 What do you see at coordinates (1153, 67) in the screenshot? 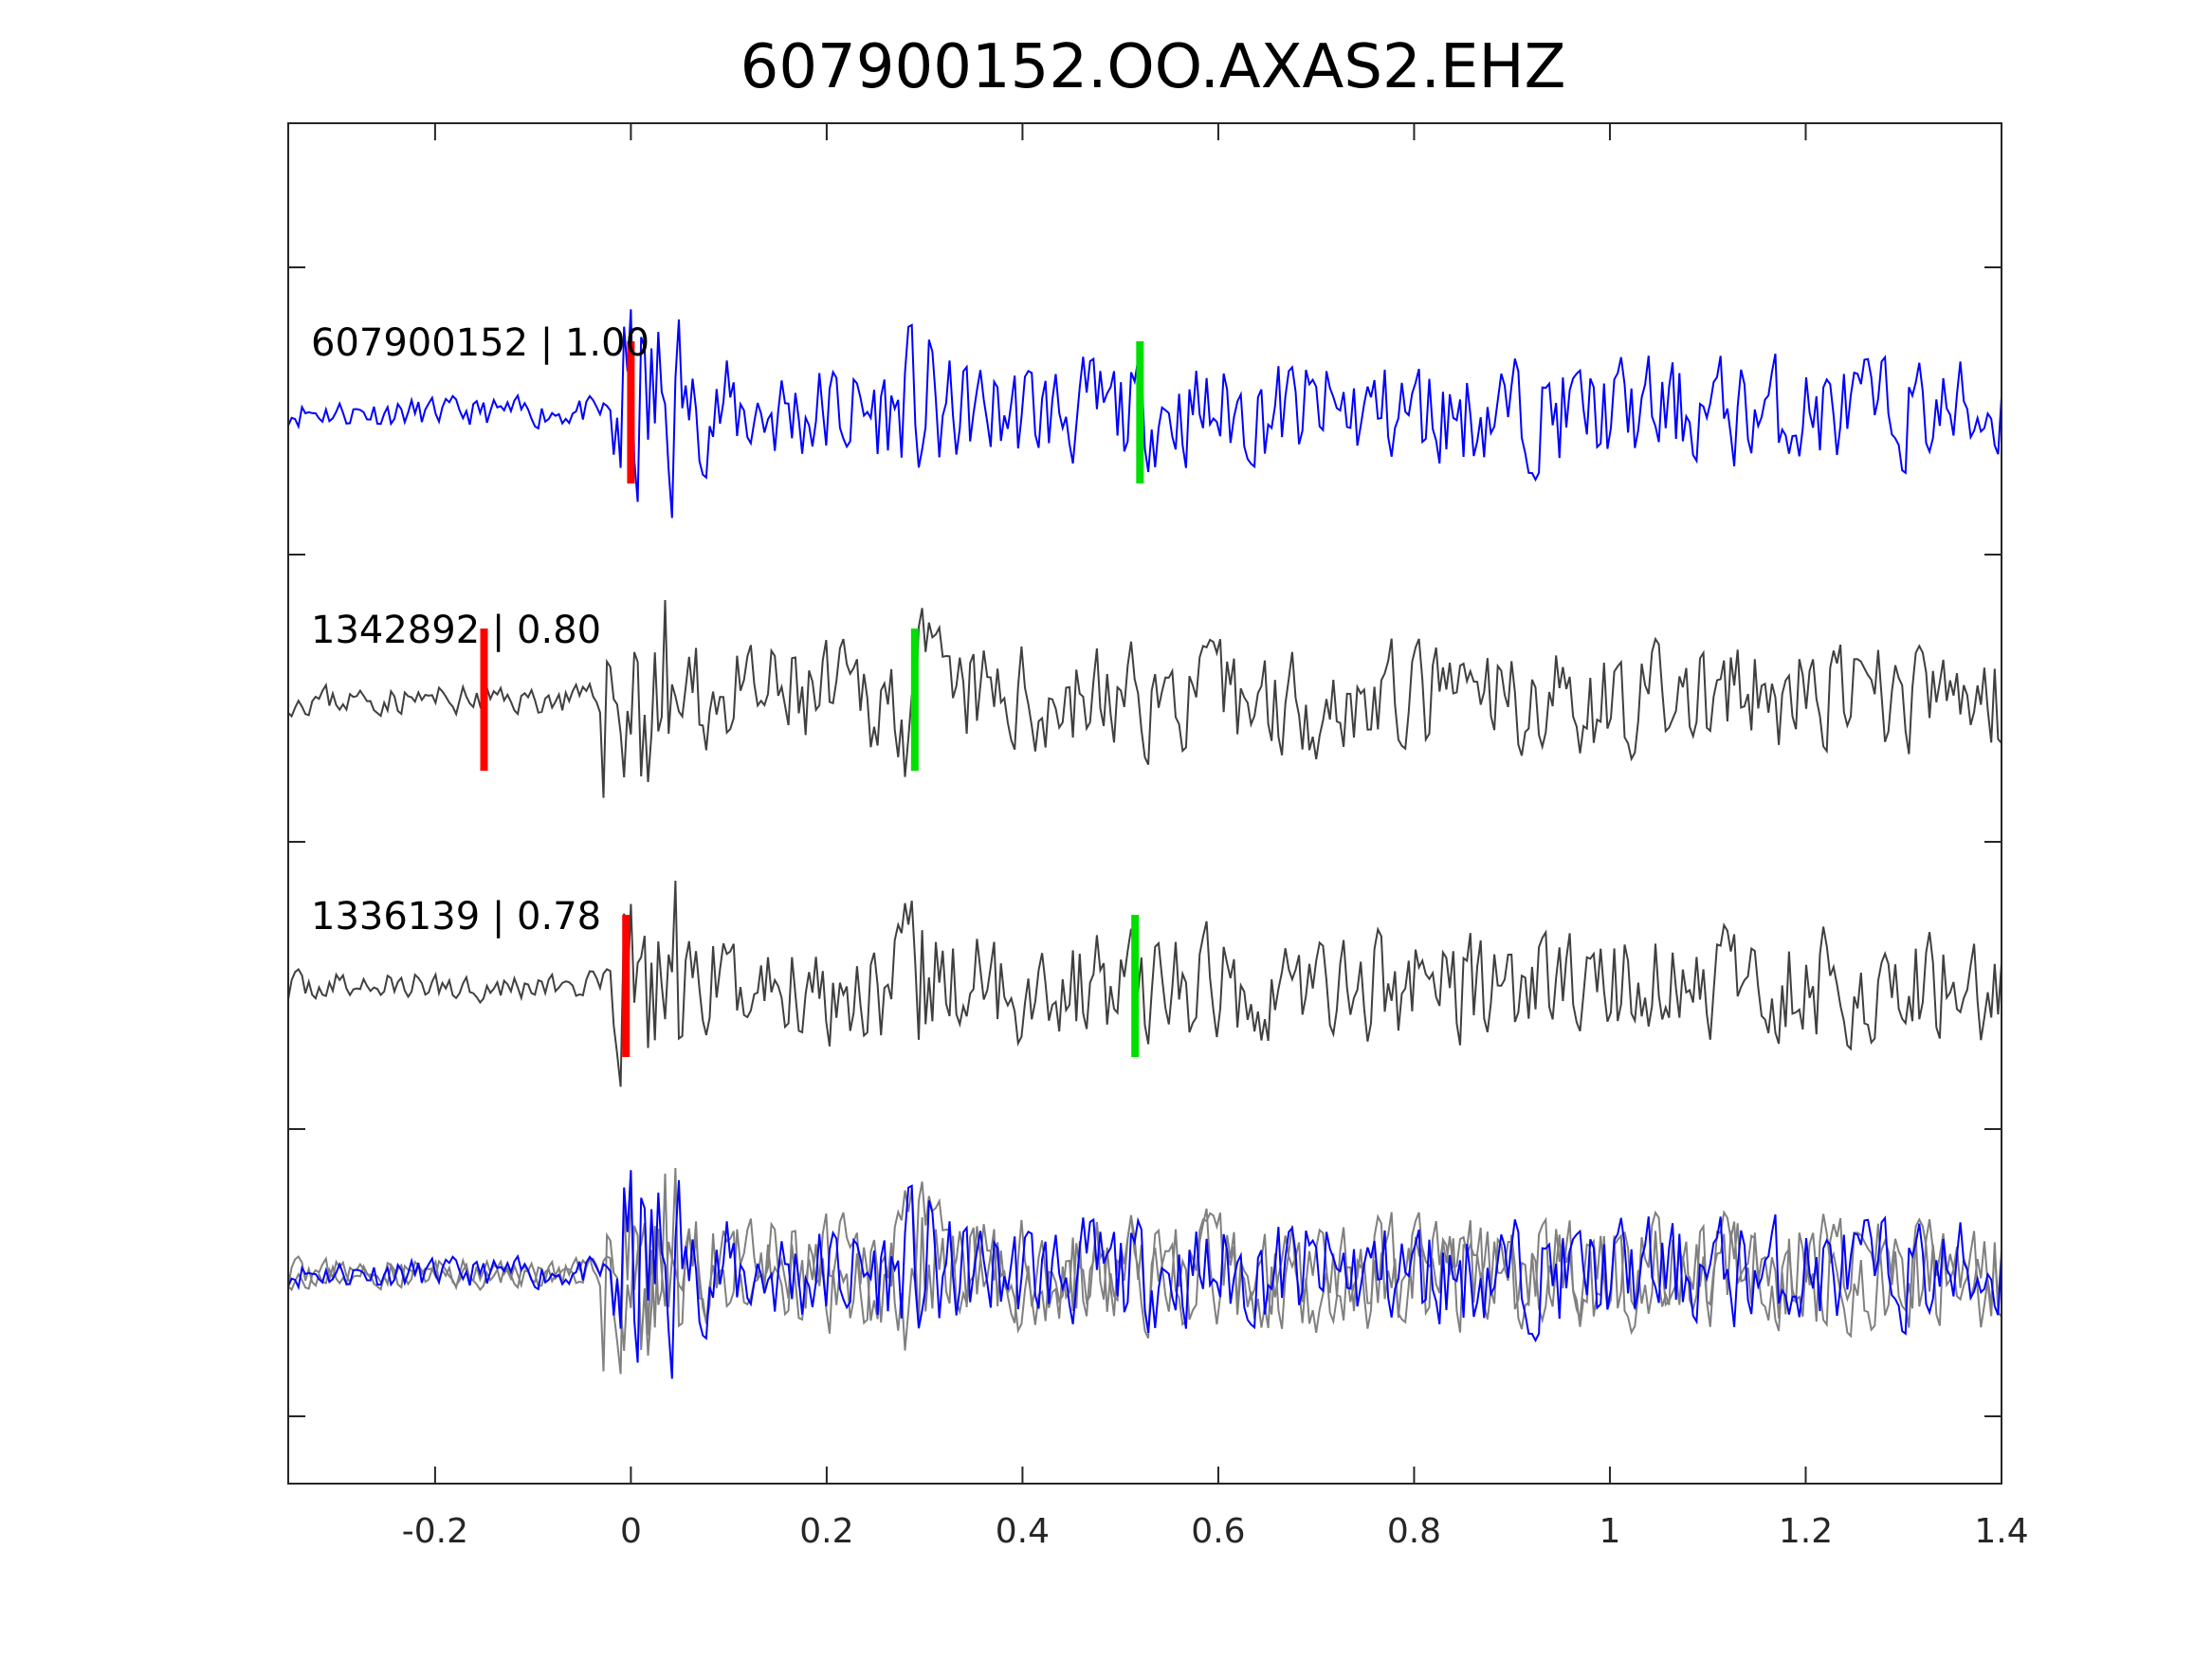
I see `chart-title: 607900152.OO.AXAS2.EHZ` at bounding box center [1153, 67].